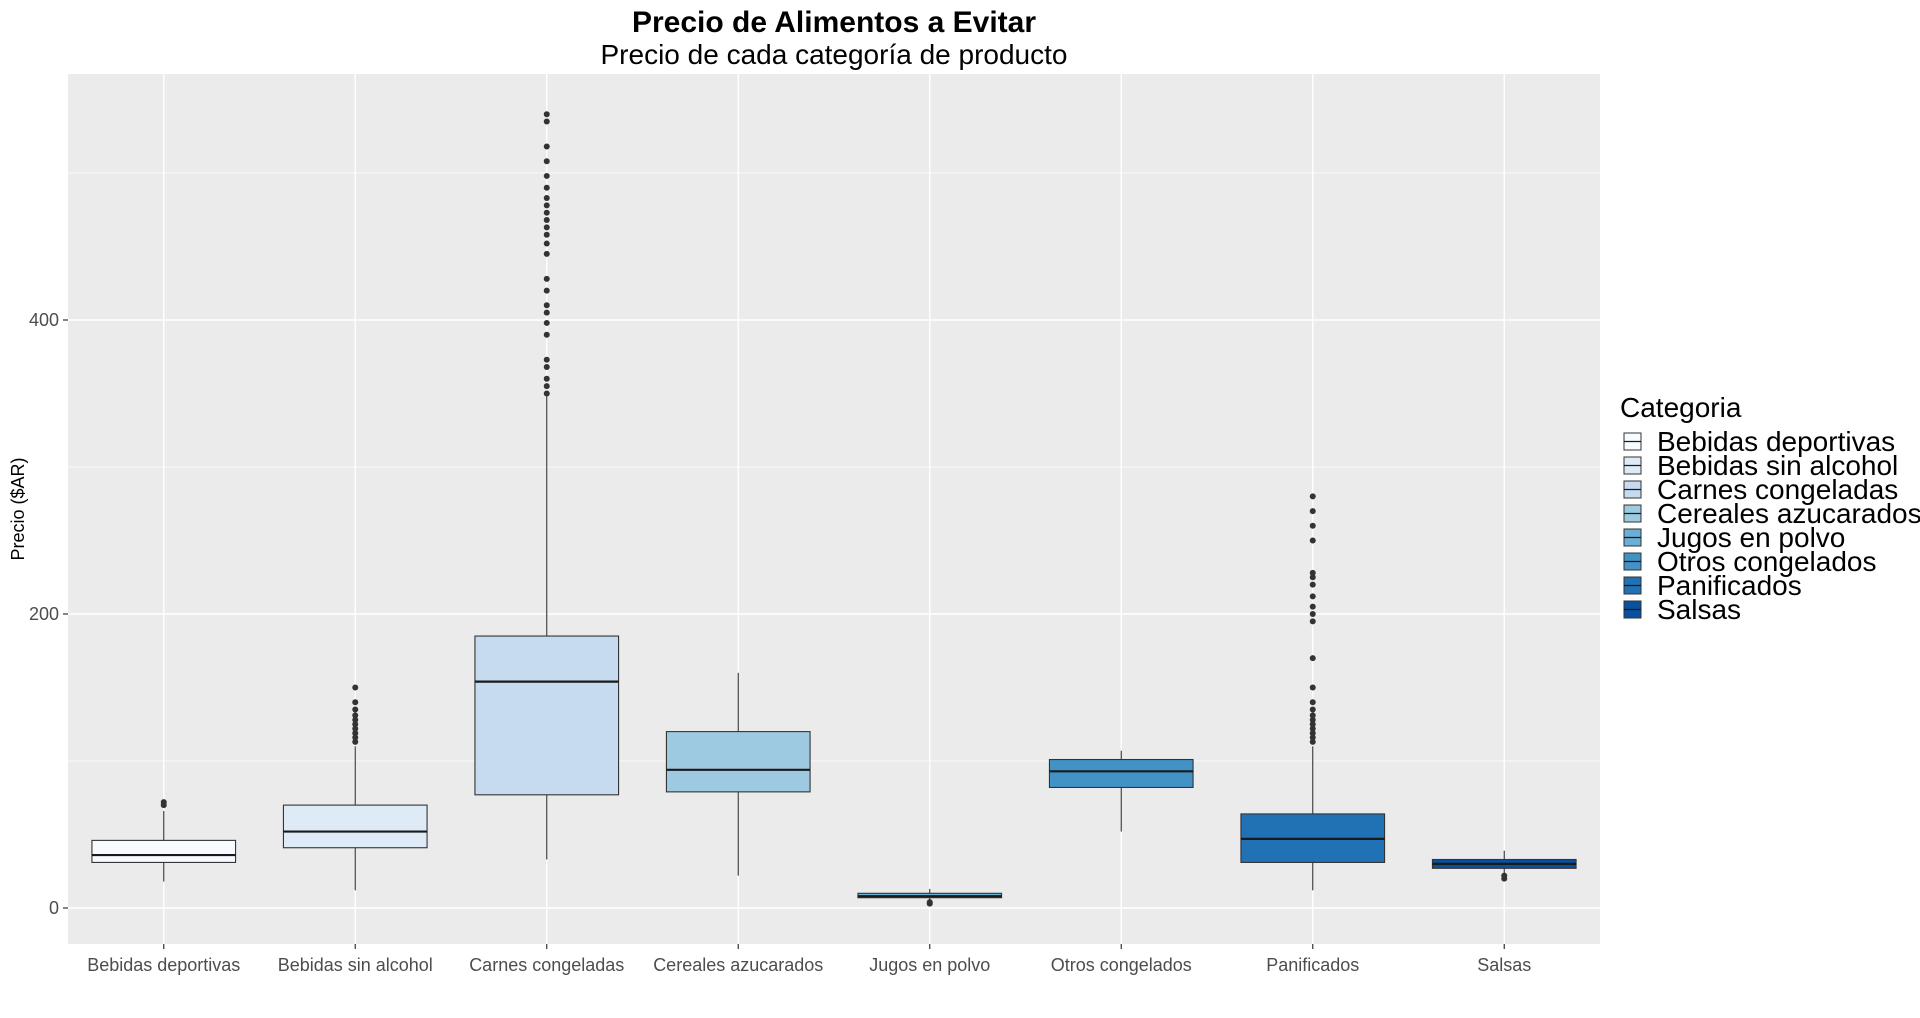  Describe the element at coordinates (1734, 537) in the screenshot. I see `legend-item-5: Jugos en polvo` at that location.